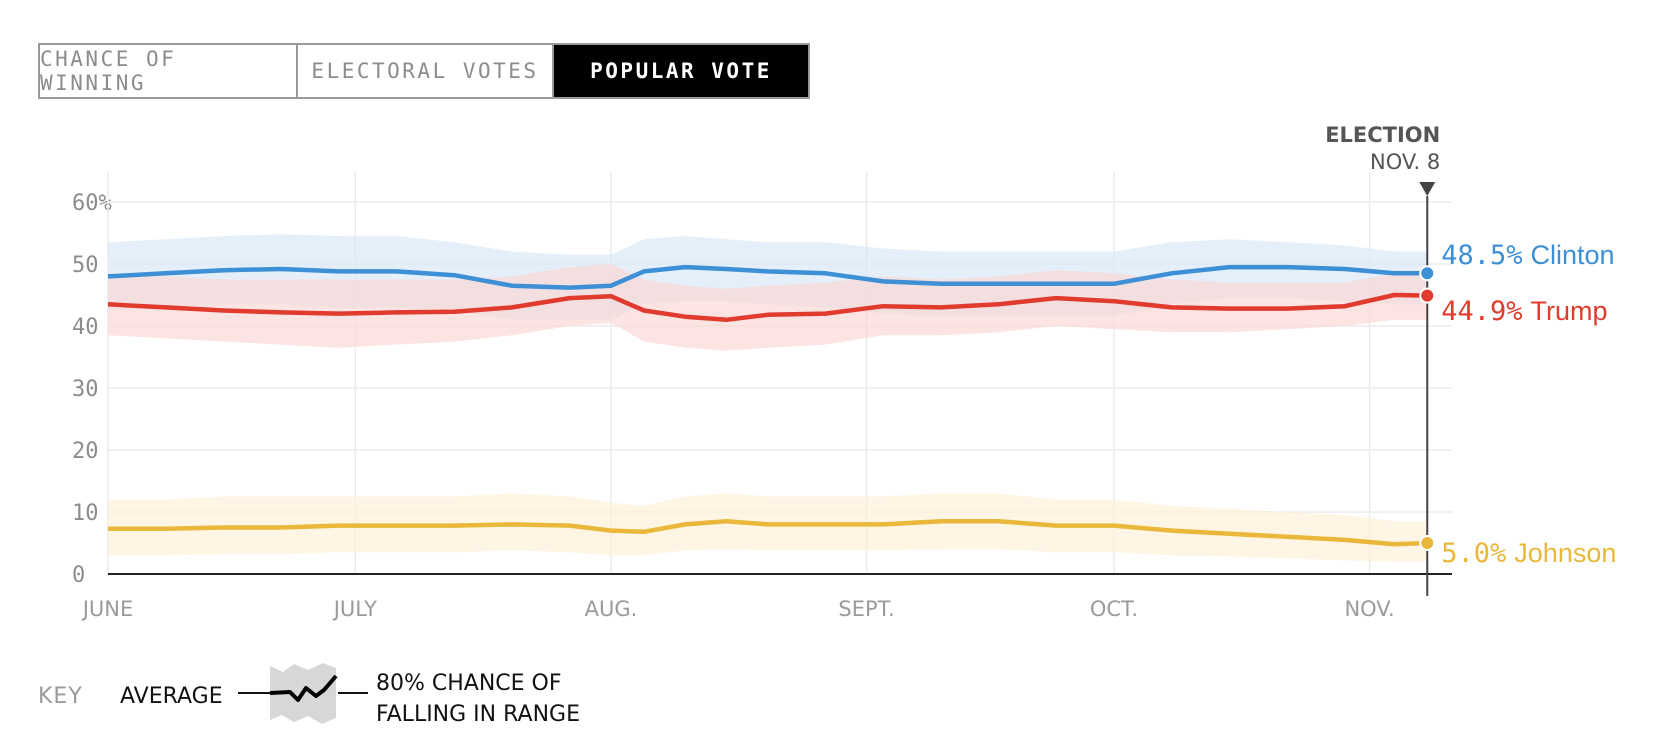  Describe the element at coordinates (611, 609) in the screenshot. I see `x-tick-label: AUG.` at that location.